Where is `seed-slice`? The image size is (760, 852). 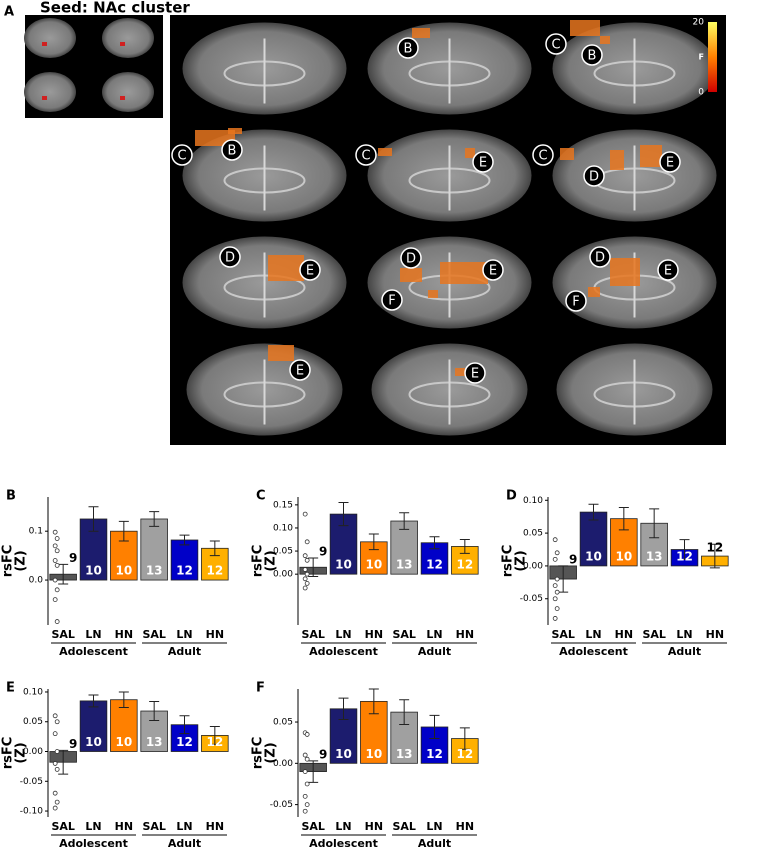 seed-slice is located at coordinates (50, 38).